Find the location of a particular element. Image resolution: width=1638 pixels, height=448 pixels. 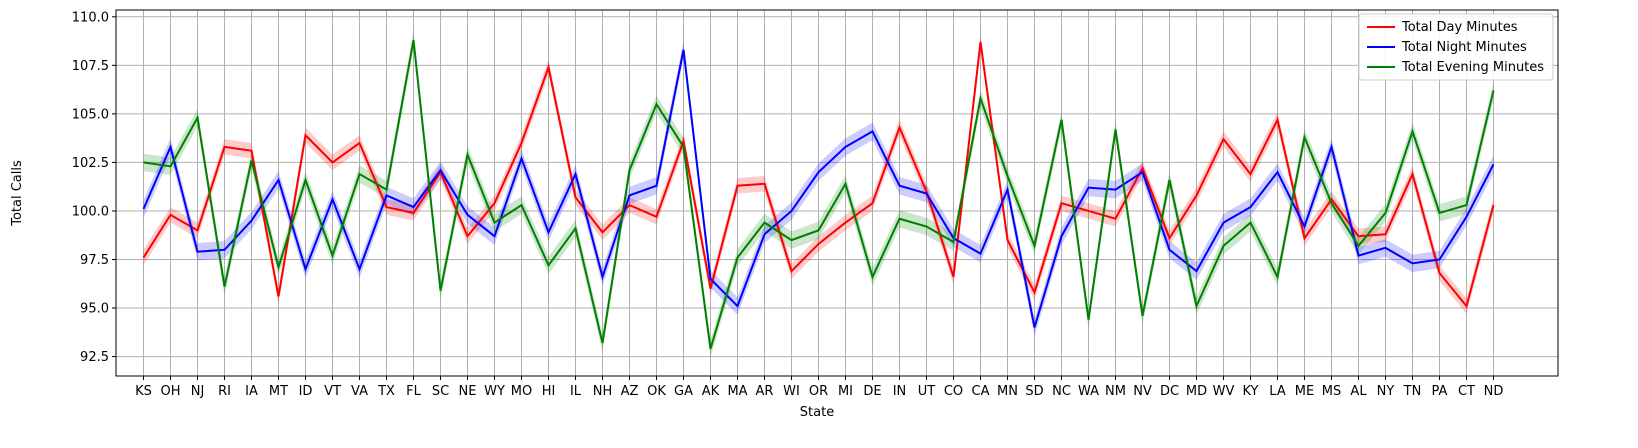

y-tick-label: 95.0 is located at coordinates (94, 309).